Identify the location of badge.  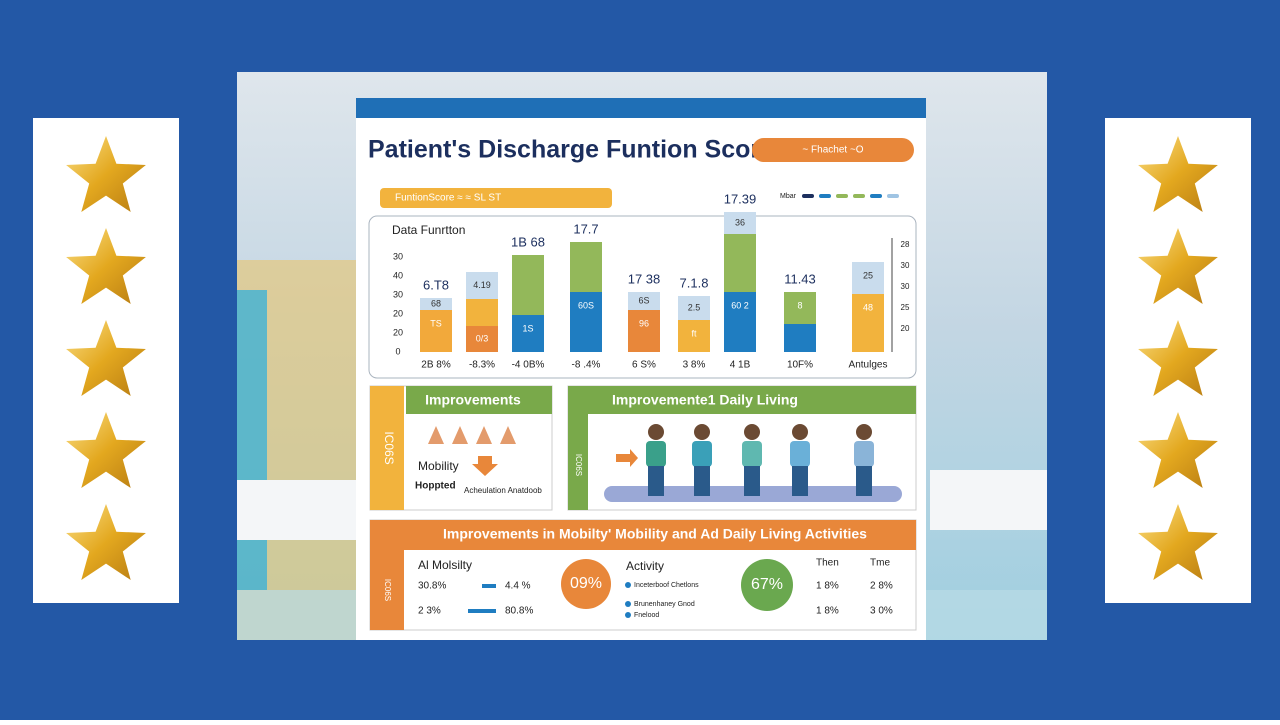
(833, 150).